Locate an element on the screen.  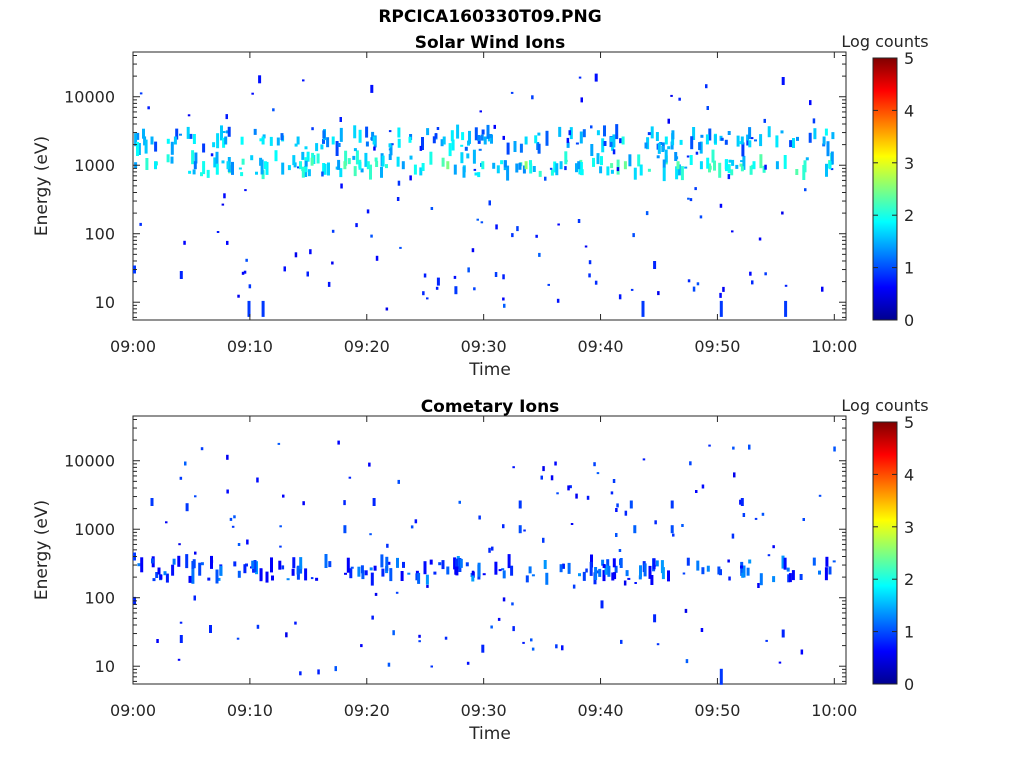
y-tick-label: 100 is located at coordinates (99, 234).